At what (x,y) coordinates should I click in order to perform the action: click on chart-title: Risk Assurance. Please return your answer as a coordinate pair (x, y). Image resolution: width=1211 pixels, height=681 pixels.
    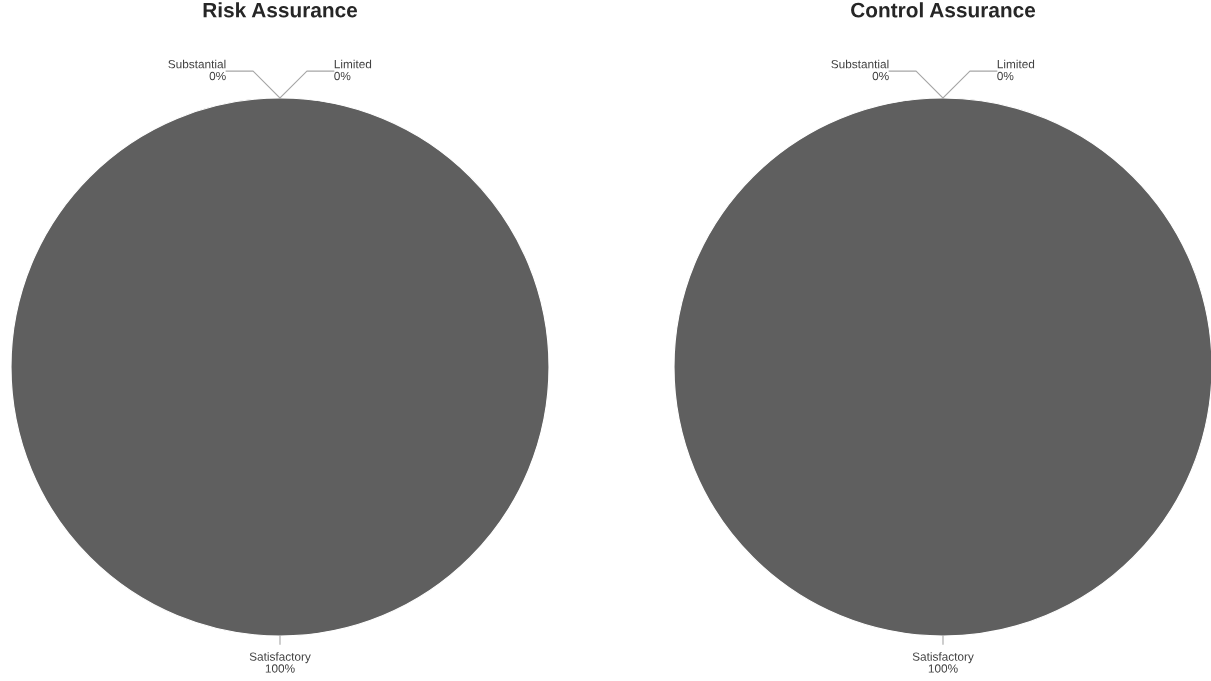
    Looking at the image, I should click on (280, 10).